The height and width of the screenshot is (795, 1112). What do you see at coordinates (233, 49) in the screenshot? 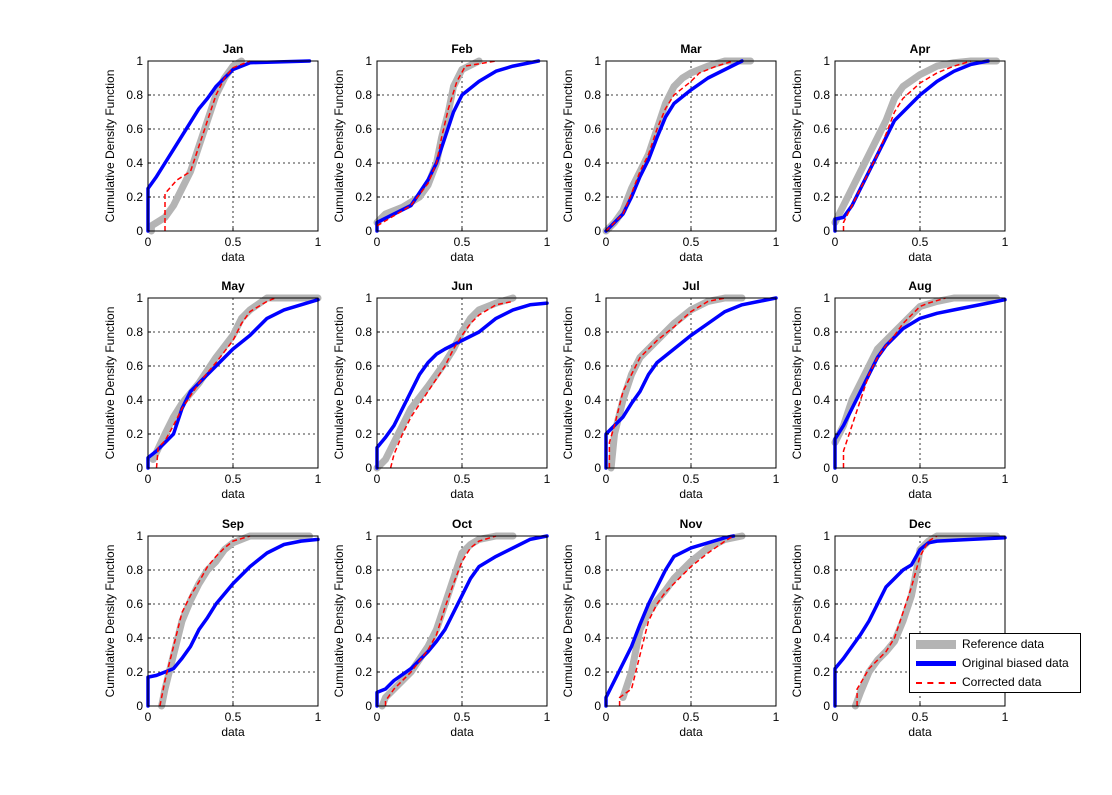
I see `subplot-title: Jan` at bounding box center [233, 49].